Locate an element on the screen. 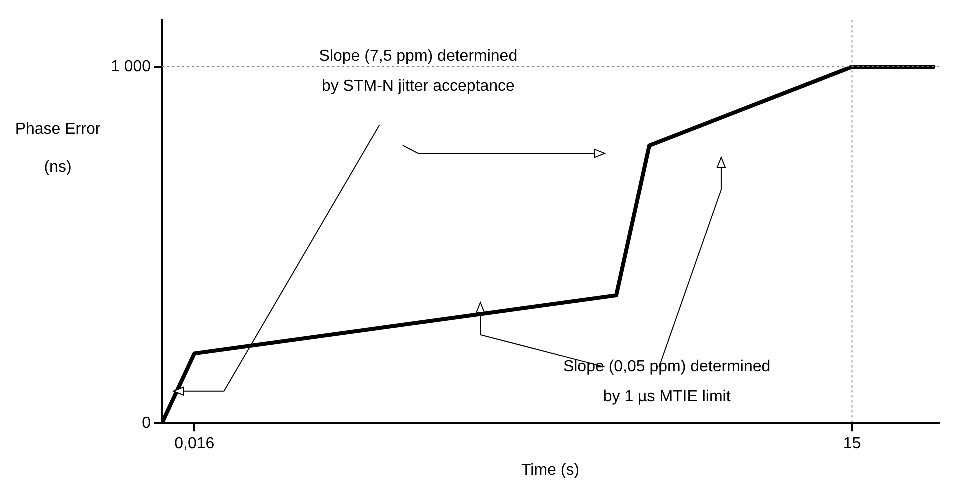  annotation: Slope (0,05 ppm) determined by 1 µs MTIE limit is located at coordinates (667, 382).